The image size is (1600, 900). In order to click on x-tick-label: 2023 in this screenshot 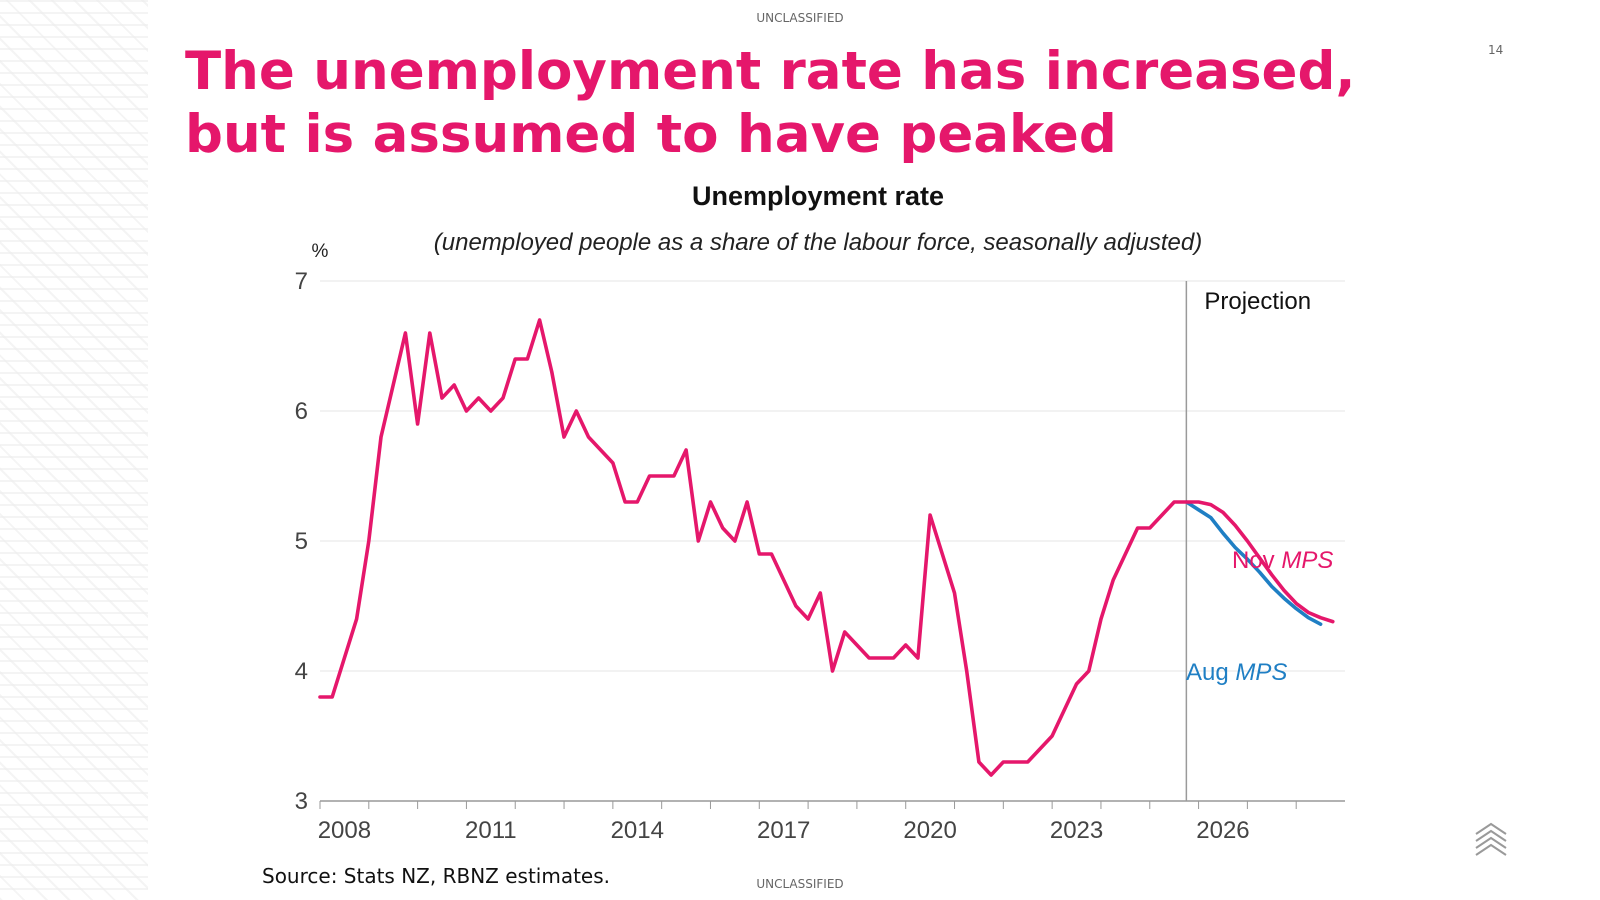, I will do `click(1076, 830)`.